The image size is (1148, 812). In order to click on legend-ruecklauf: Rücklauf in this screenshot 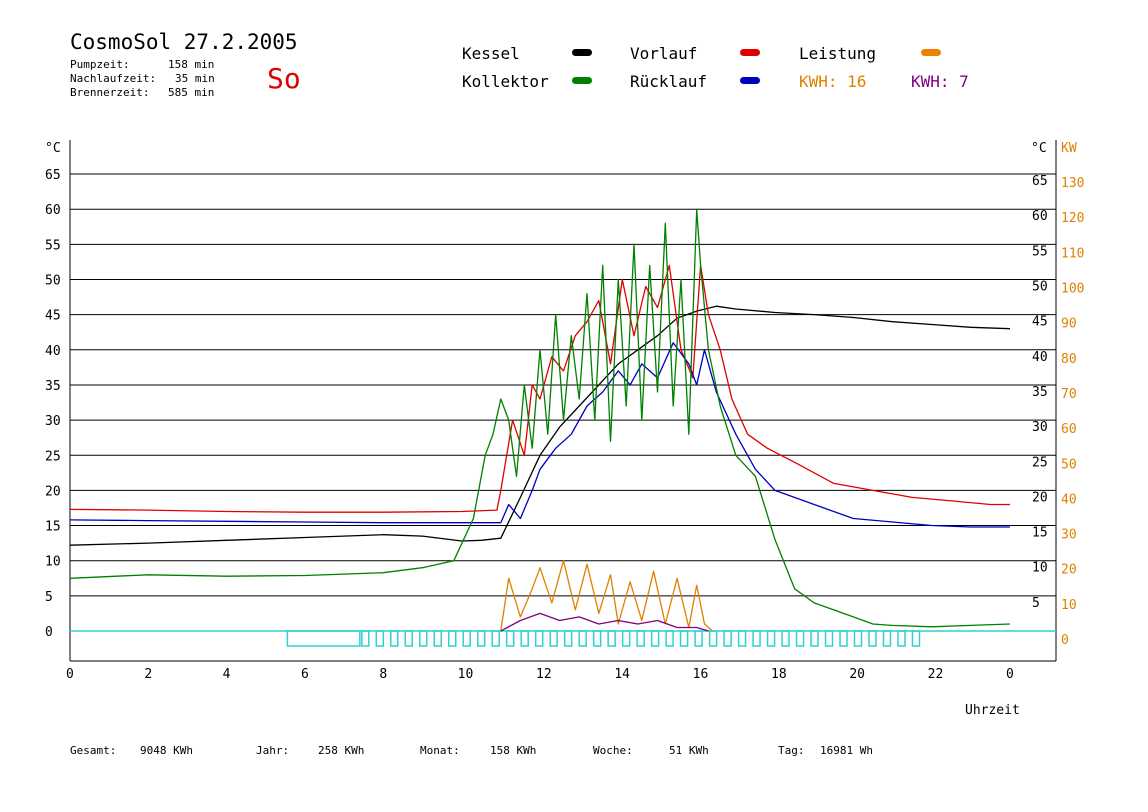, I will do `click(669, 81)`.